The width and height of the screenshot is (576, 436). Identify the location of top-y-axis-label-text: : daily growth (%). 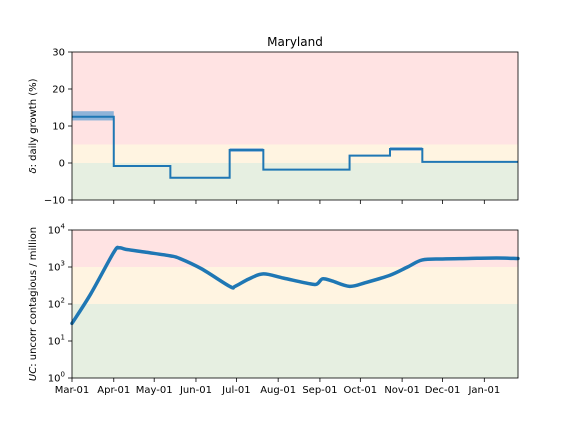
(33, 122).